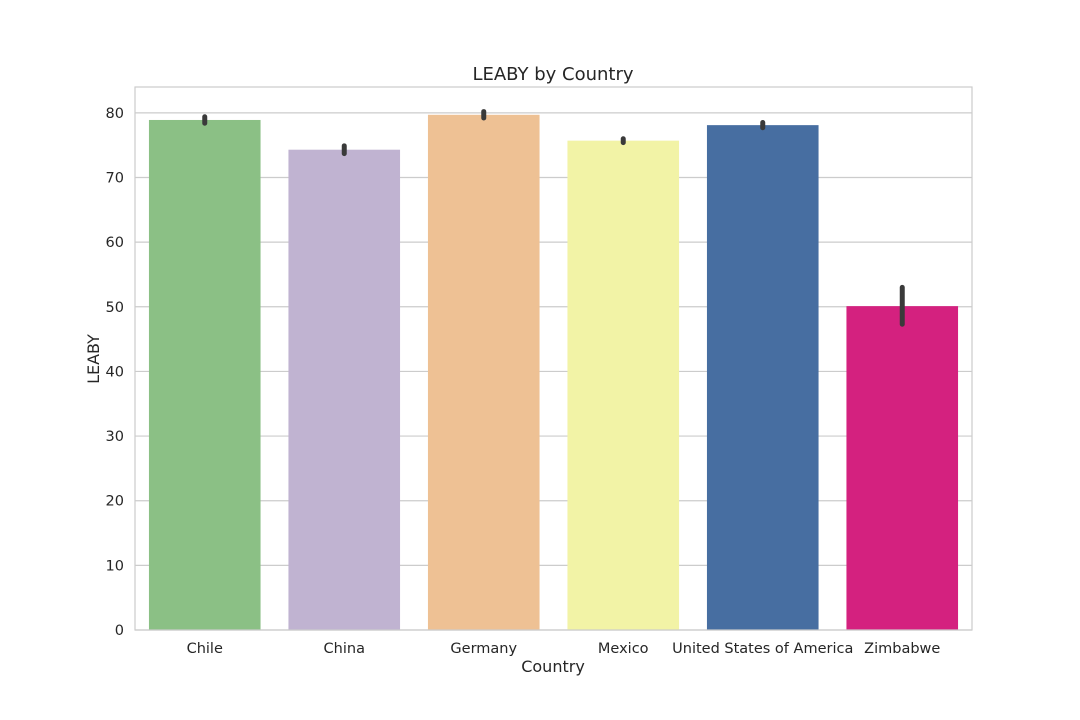  I want to click on y-tick-label: 60, so click(115, 243).